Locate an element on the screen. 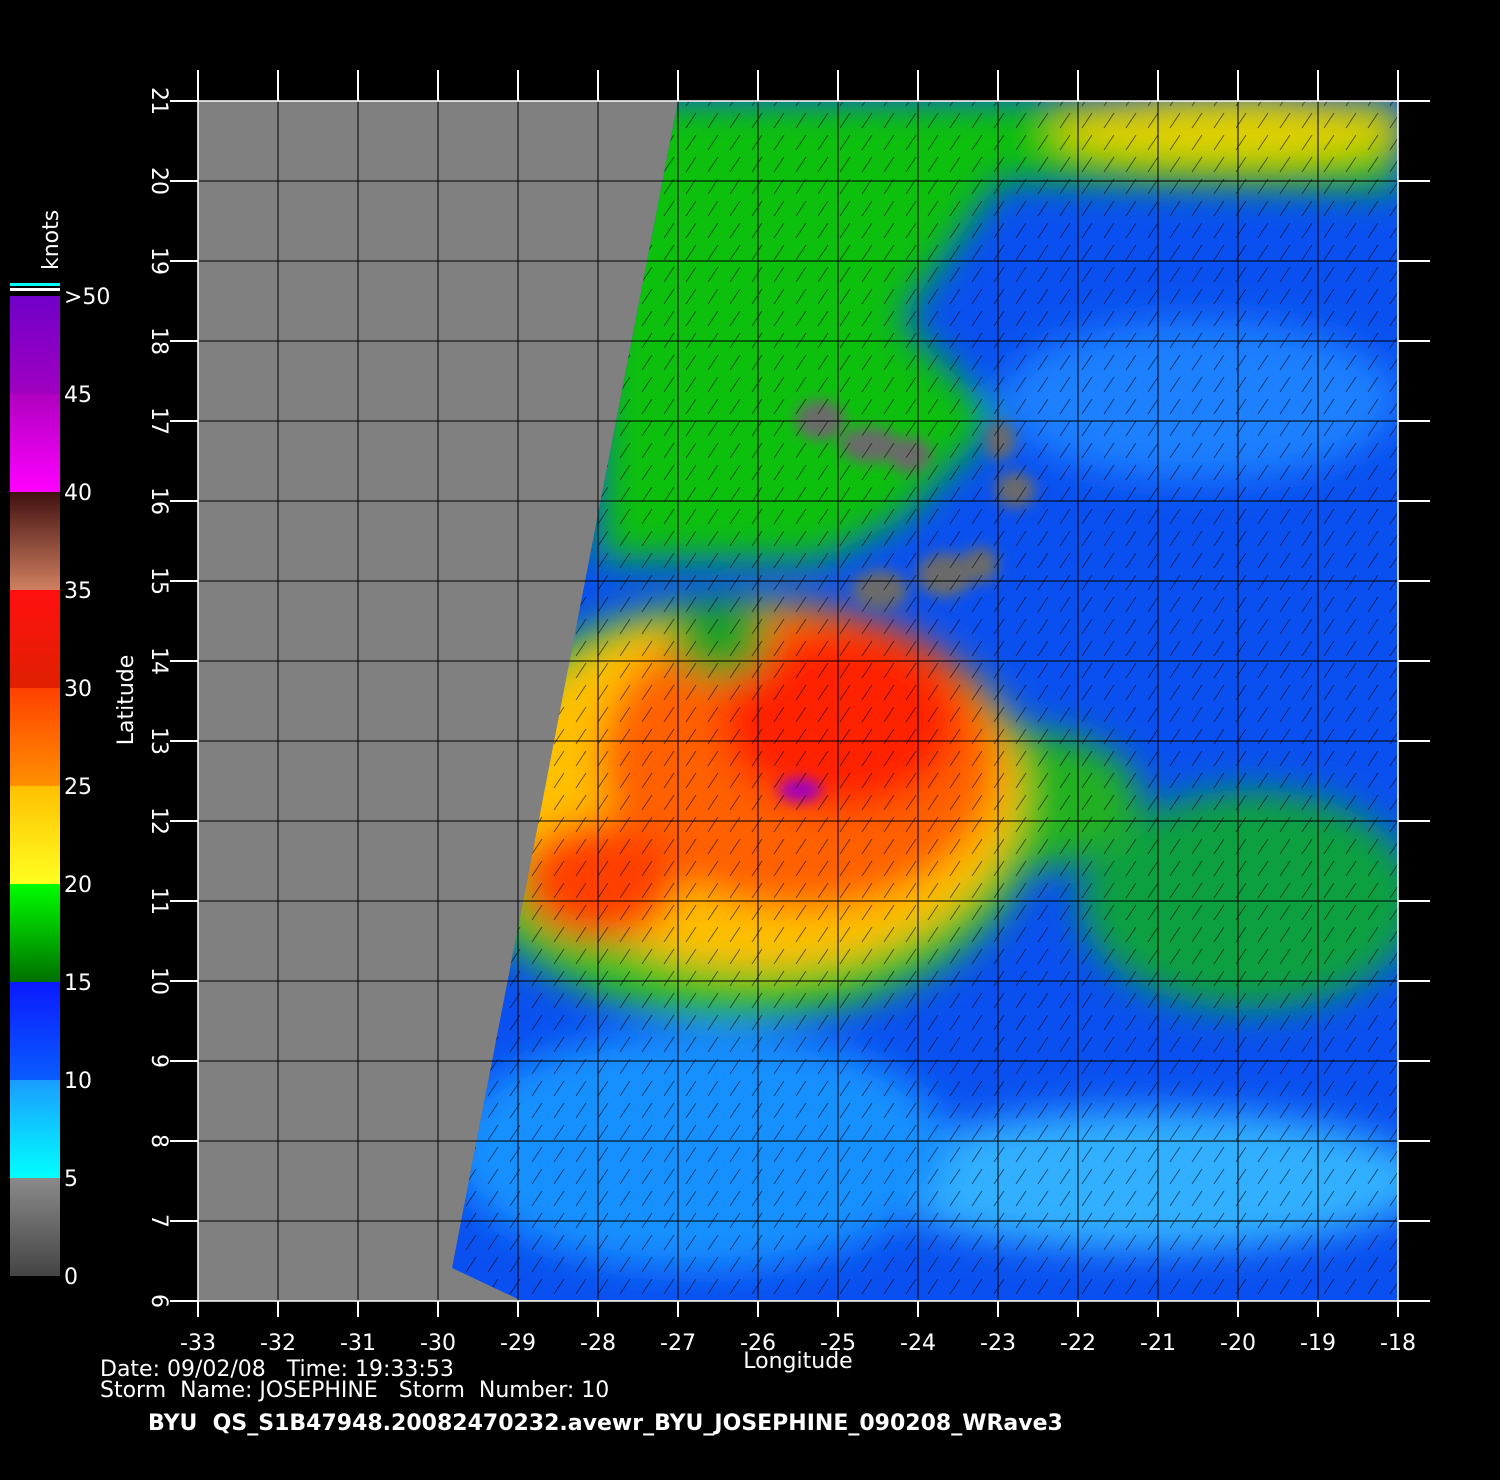 The width and height of the screenshot is (1500, 1480). colorbar-tick-label: 45 is located at coordinates (78, 395).